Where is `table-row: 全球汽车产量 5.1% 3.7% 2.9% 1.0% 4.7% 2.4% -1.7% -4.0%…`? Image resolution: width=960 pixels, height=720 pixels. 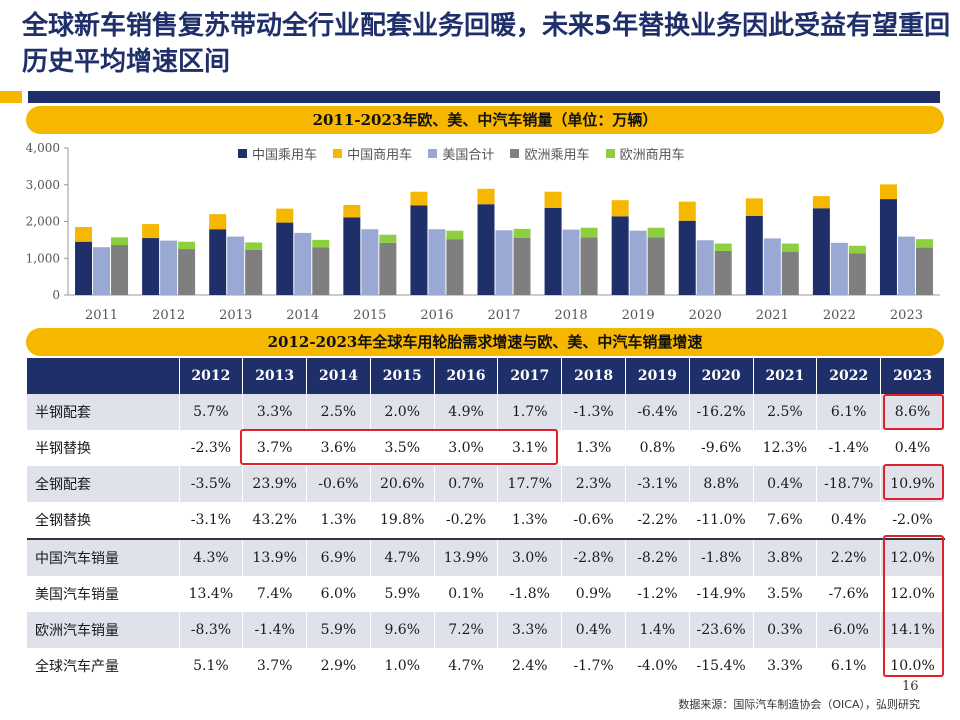 table-row: 全球汽车产量 5.1% 3.7% 2.9% 1.0% 4.7% 2.4% -1.7% -4.0%… is located at coordinates (486, 666).